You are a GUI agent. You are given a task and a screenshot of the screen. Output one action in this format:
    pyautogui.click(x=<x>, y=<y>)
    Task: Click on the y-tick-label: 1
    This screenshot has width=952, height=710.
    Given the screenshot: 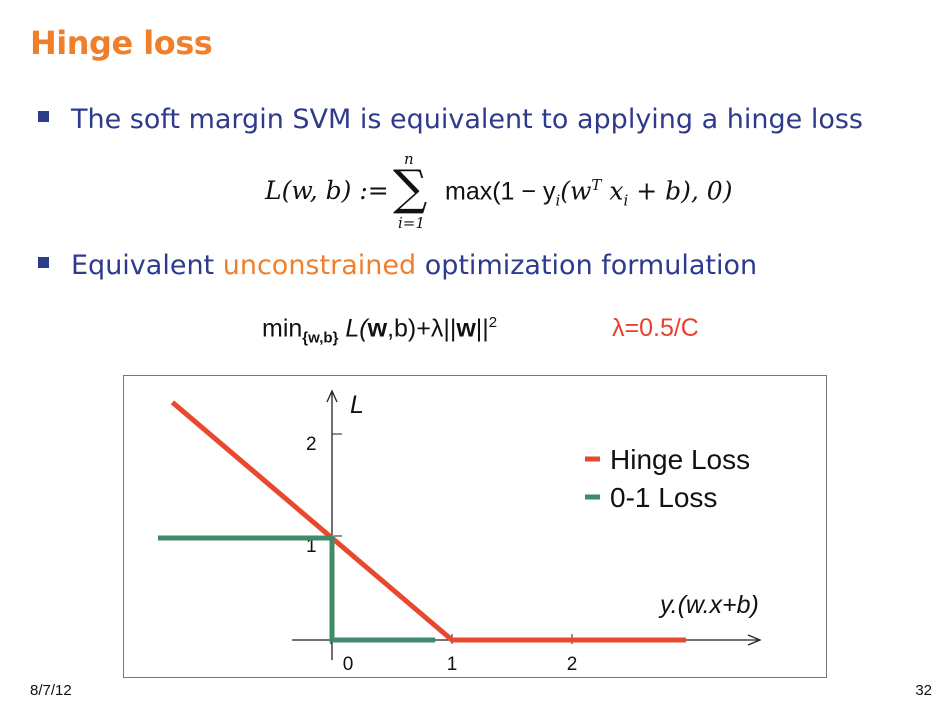 What is the action you would take?
    pyautogui.click(x=311, y=546)
    